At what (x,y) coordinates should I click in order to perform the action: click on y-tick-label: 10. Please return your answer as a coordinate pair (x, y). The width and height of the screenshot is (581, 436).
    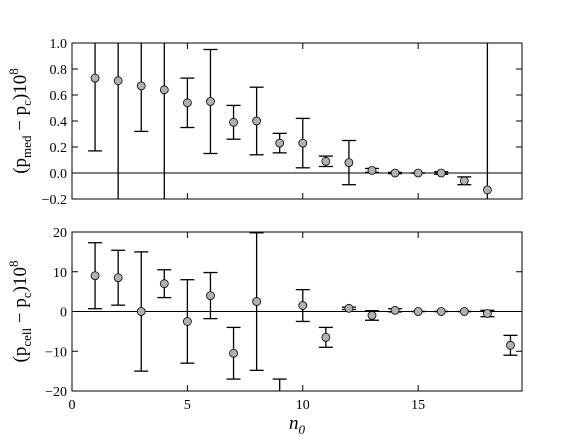
    Looking at the image, I should click on (60, 273).